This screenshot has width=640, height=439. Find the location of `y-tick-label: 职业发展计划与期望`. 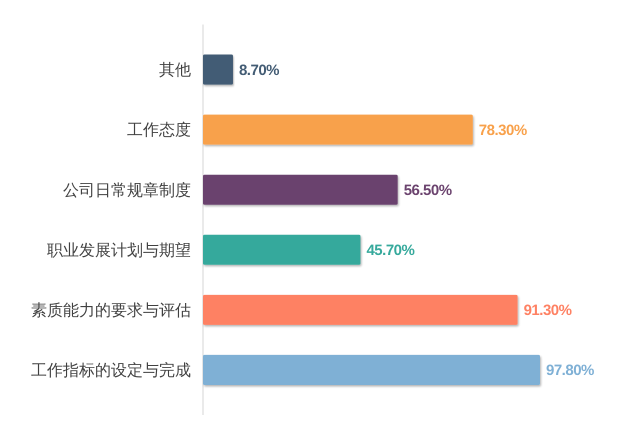

y-tick-label: 职业发展计划与期望 is located at coordinates (119, 250).